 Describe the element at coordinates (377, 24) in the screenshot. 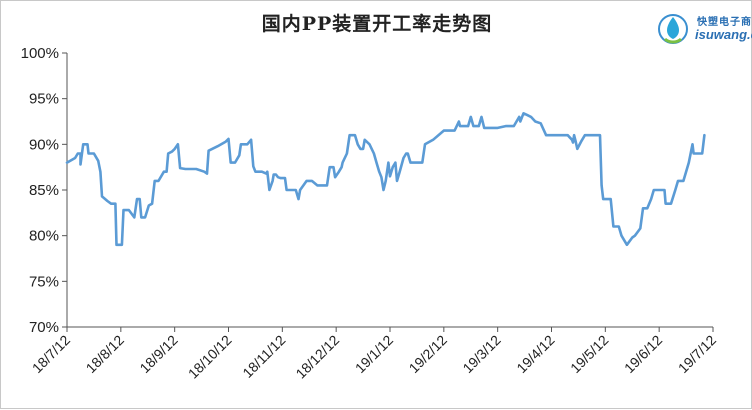

I see `chart-title: 国内PP装置开工率走势图` at that location.